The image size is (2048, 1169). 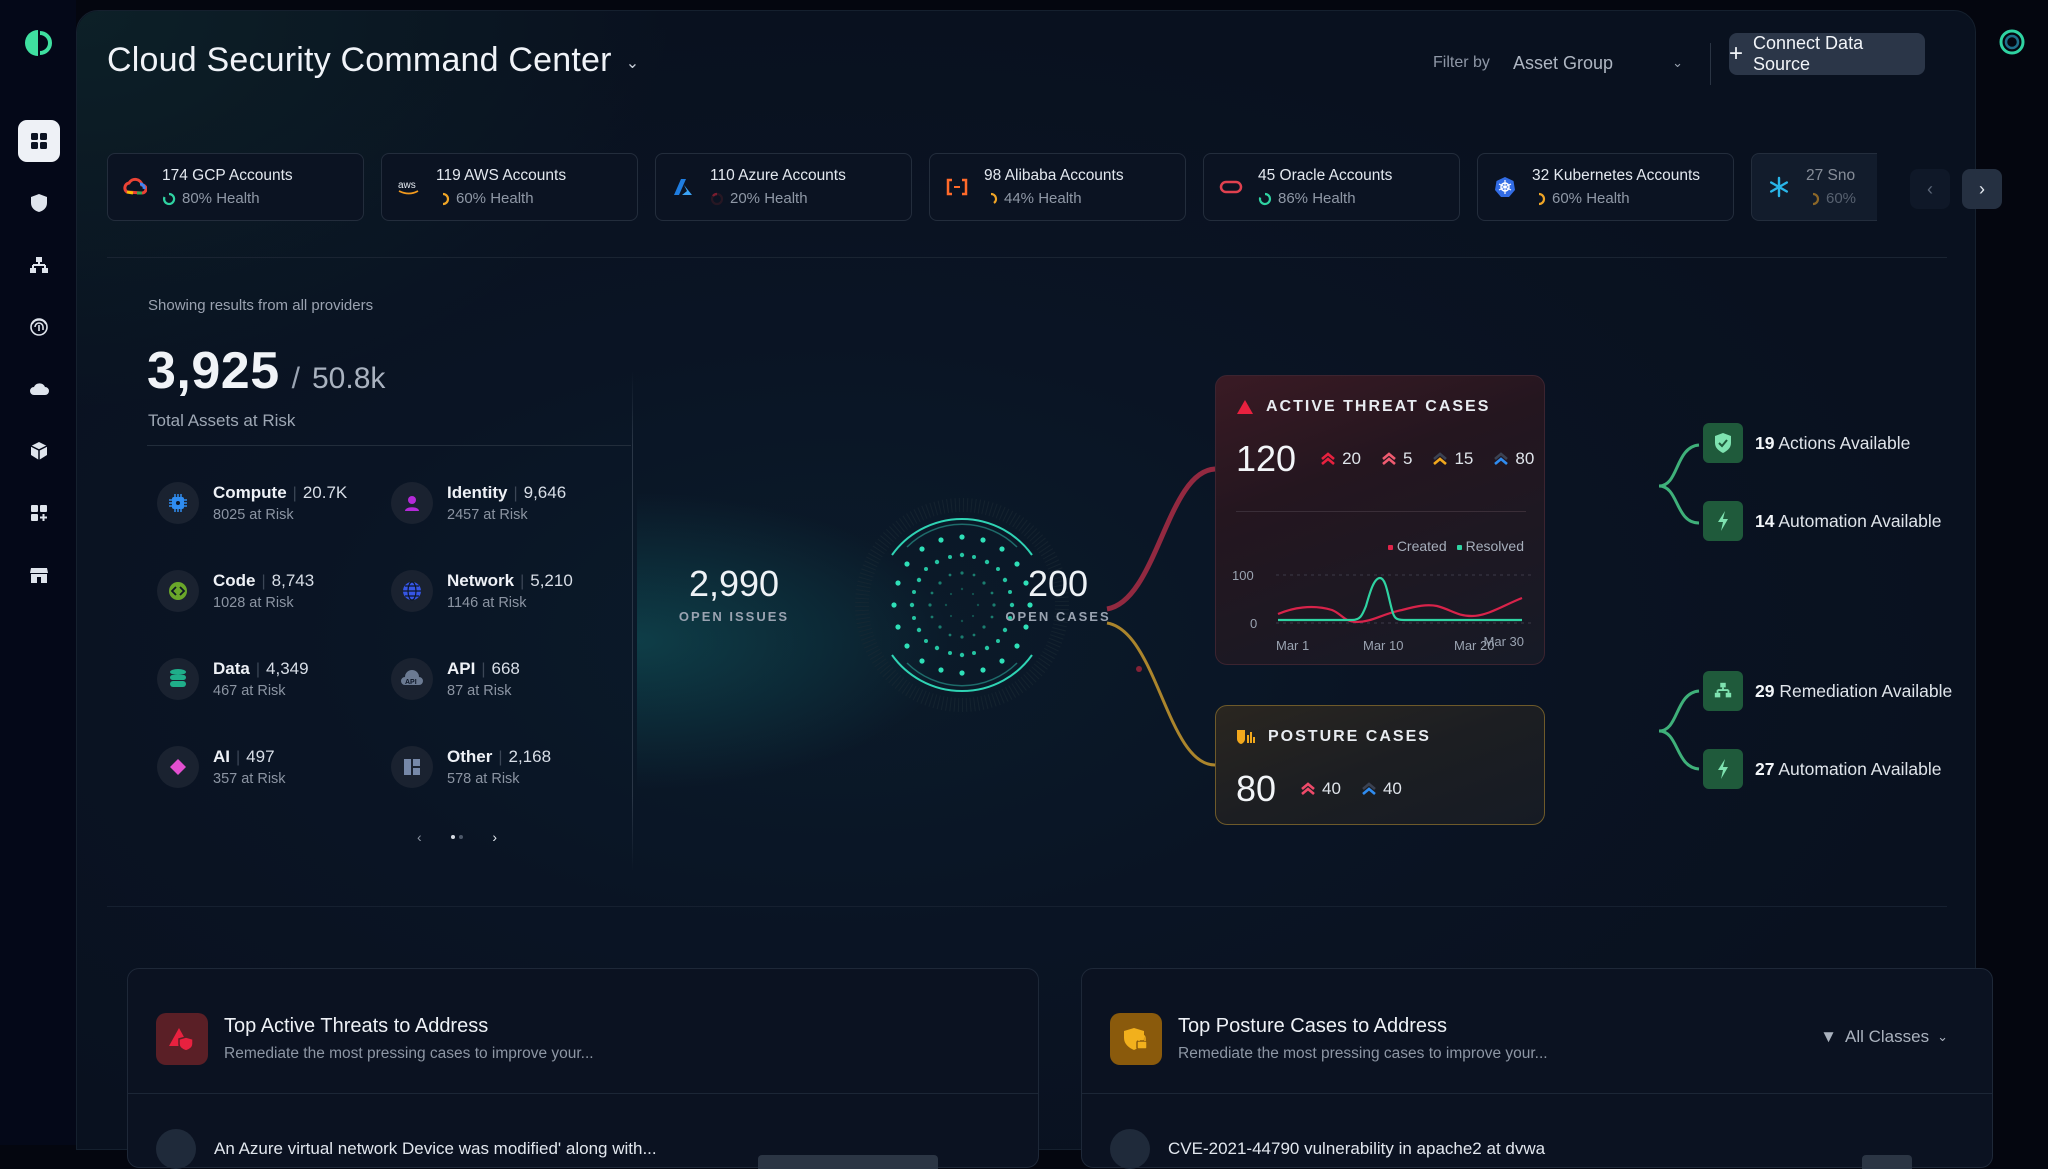 I want to click on asset-code: Code | 8,743 1028 at Risk, so click(x=272, y=591).